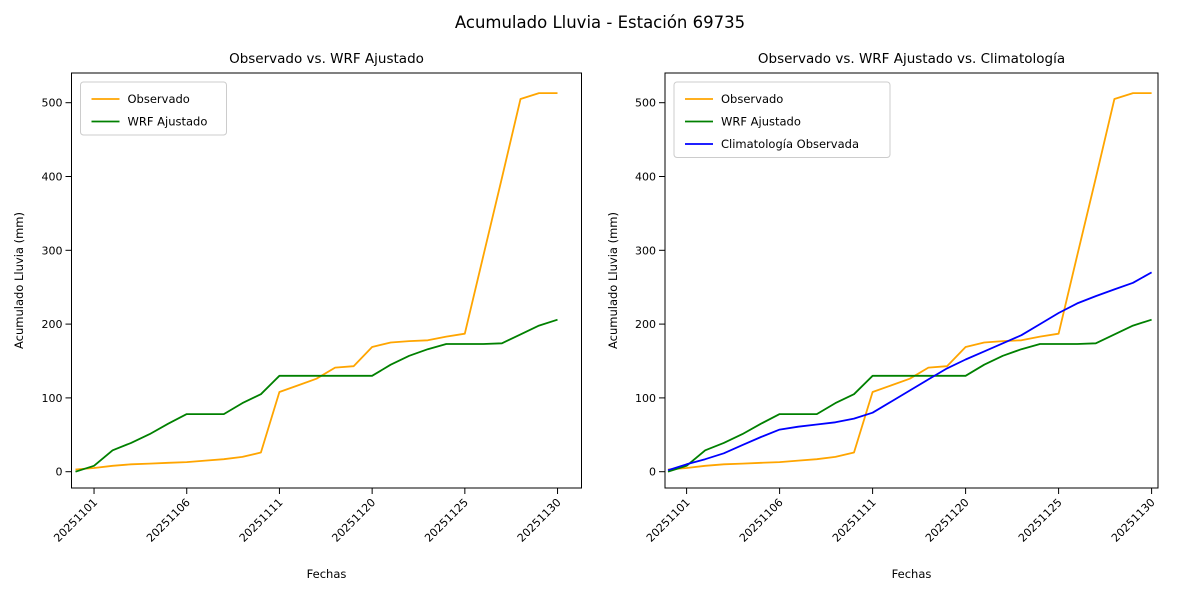 The image size is (1200, 600). I want to click on series-line-climatolog-a-observada, so click(910, 371).